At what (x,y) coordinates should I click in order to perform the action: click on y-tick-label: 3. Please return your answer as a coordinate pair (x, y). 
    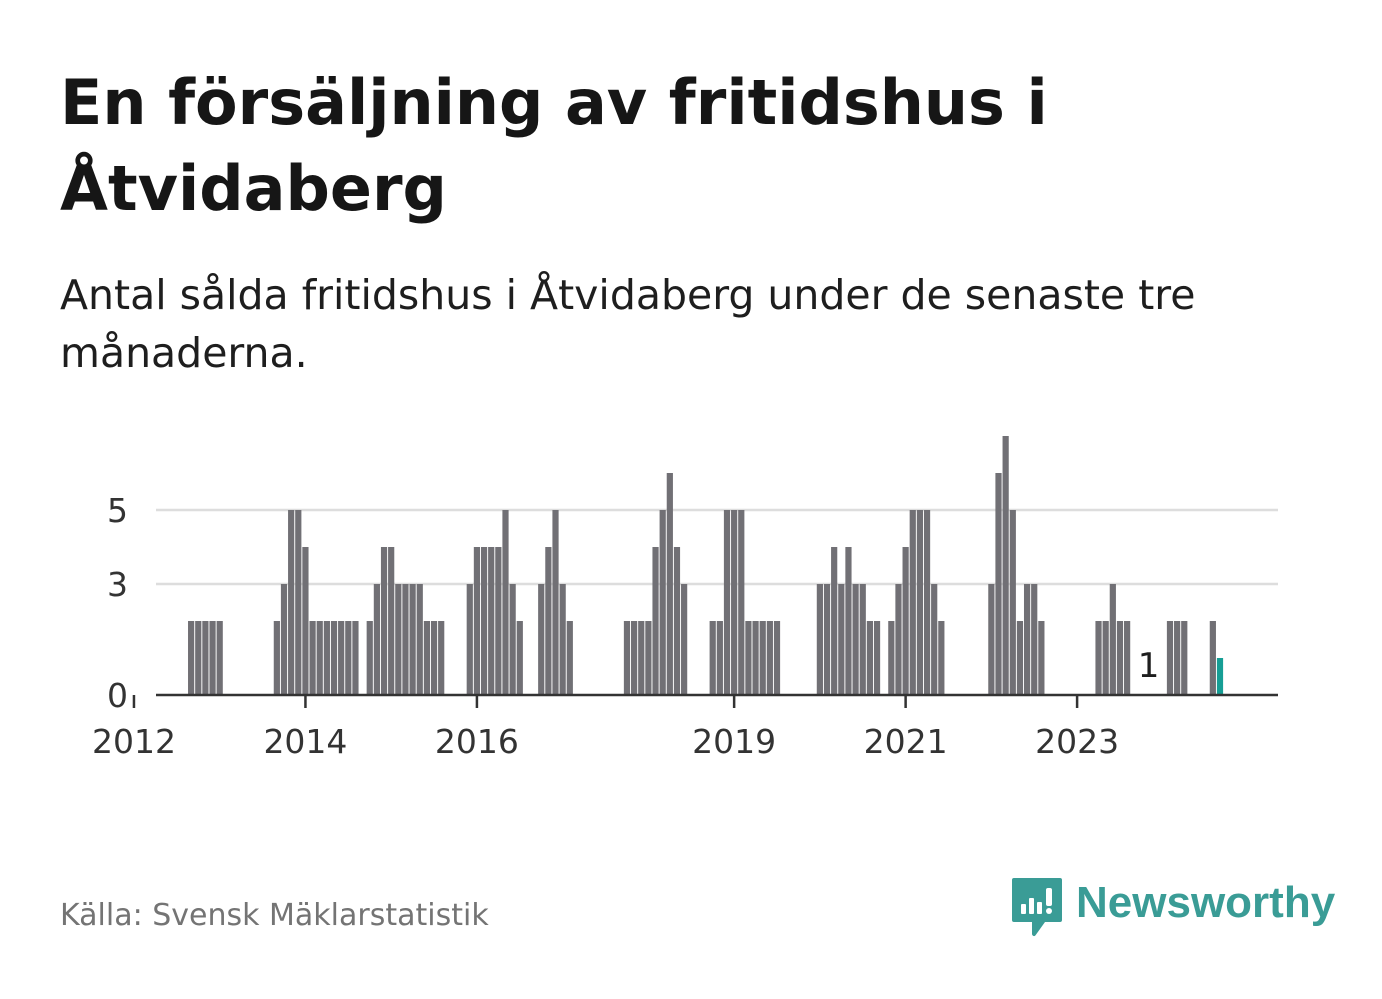
    Looking at the image, I should click on (117, 584).